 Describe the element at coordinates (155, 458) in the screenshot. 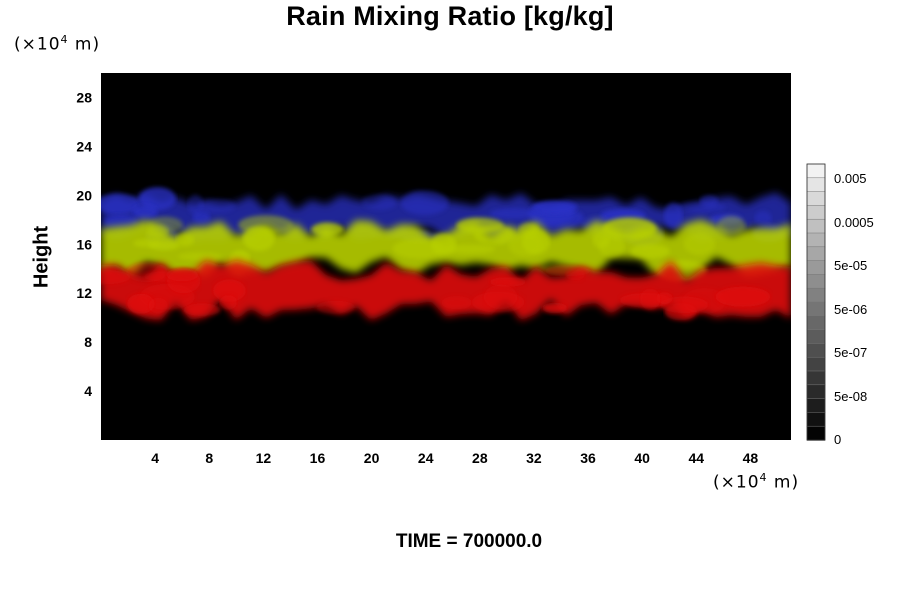

I see `x-tick-label: 4` at that location.